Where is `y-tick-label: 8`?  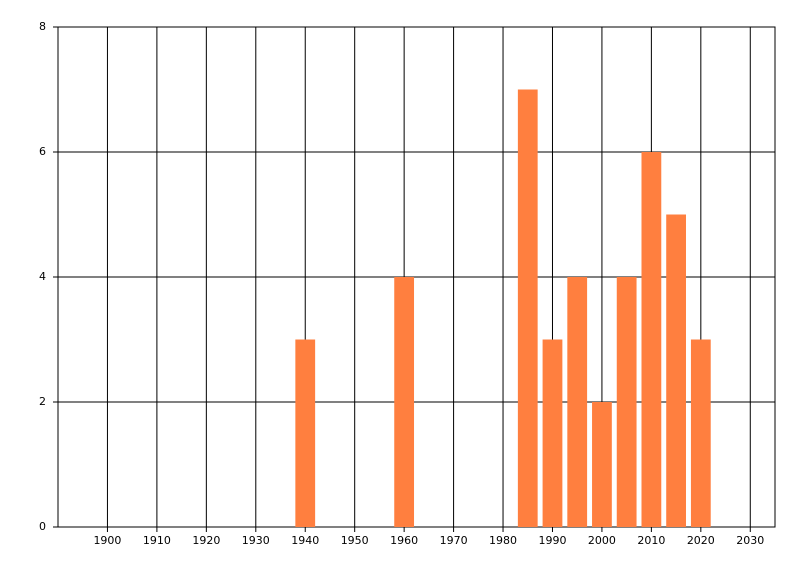
y-tick-label: 8 is located at coordinates (42, 26).